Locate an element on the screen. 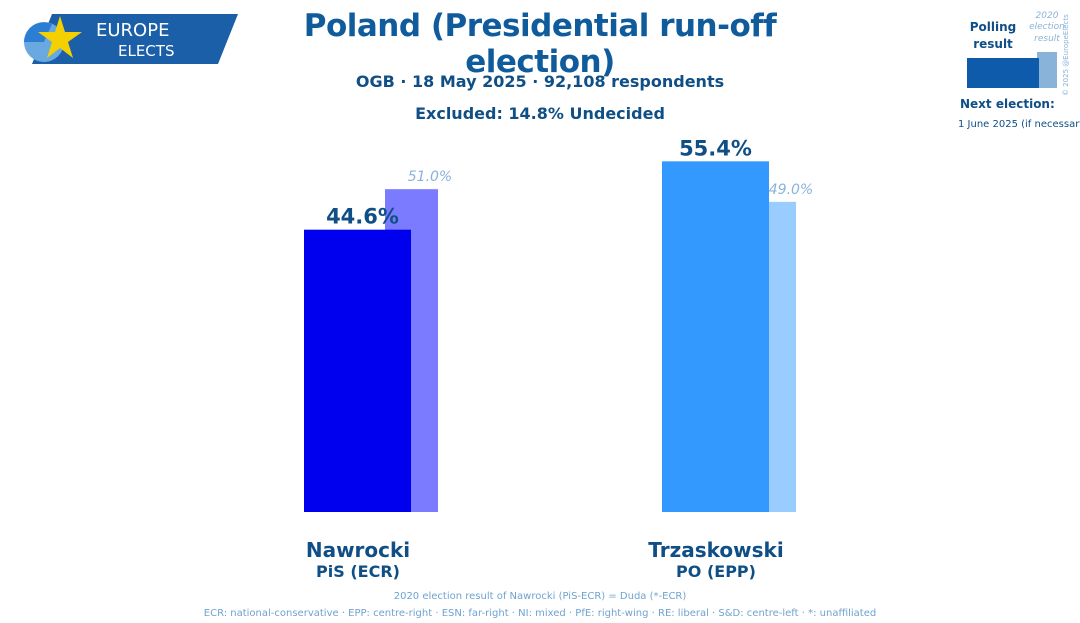  chart-title: Poland (Presidential run-off election) is located at coordinates (540, 44).